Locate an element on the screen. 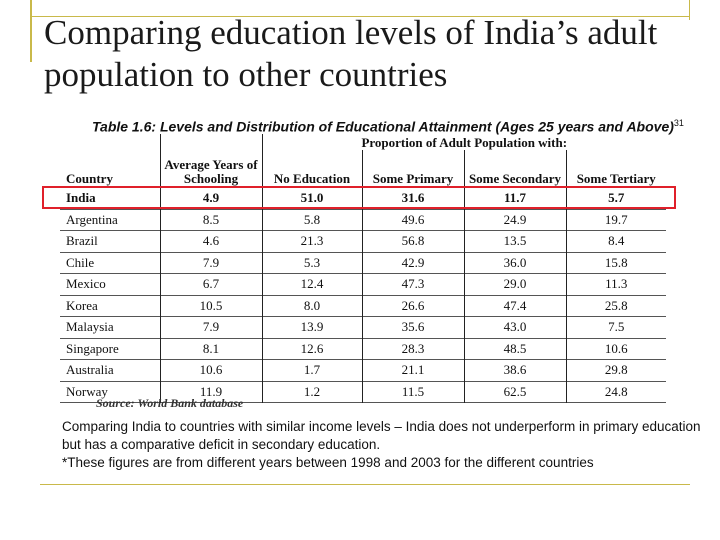 Image resolution: width=720 pixels, height=540 pixels. frame-line-right is located at coordinates (689, 10).